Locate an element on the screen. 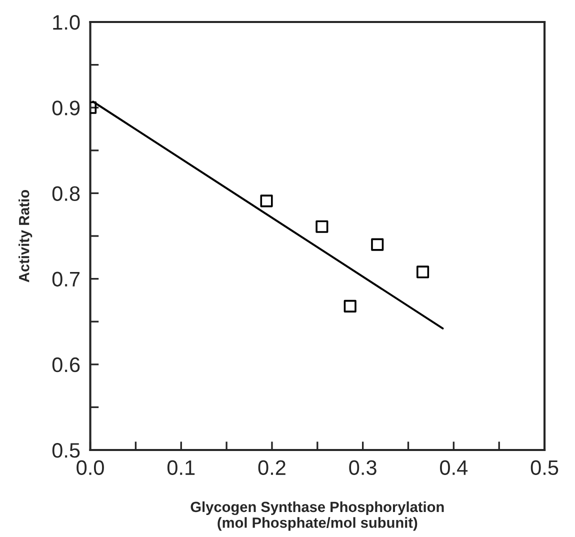 Image resolution: width=575 pixels, height=537 pixels. y-tick-label: 0.9 is located at coordinates (66, 108).